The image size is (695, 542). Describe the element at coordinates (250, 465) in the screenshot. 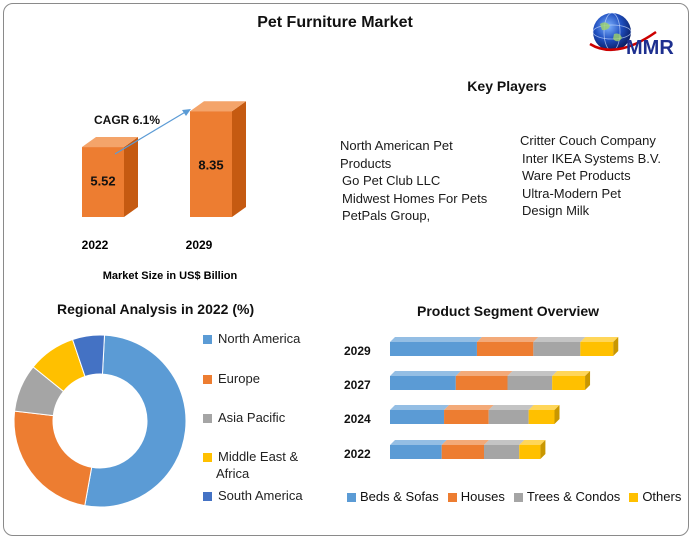

I see `legend-item: Middle East & Africa` at that location.